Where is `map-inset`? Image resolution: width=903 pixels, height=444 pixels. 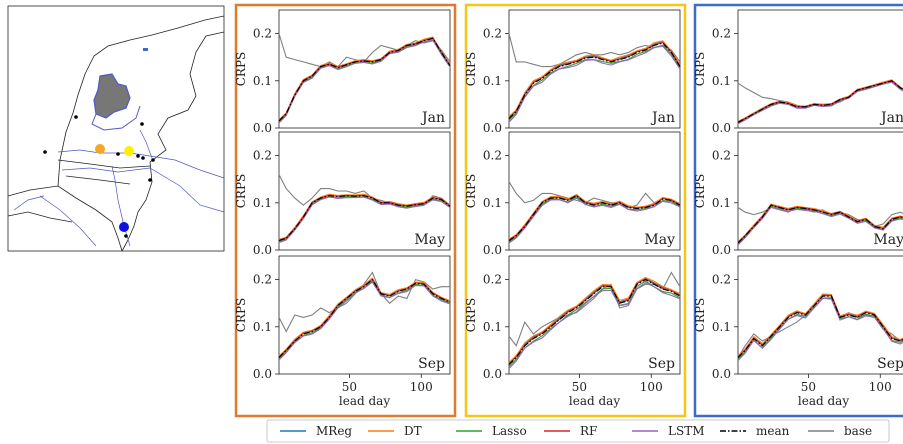 map-inset is located at coordinates (116, 128).